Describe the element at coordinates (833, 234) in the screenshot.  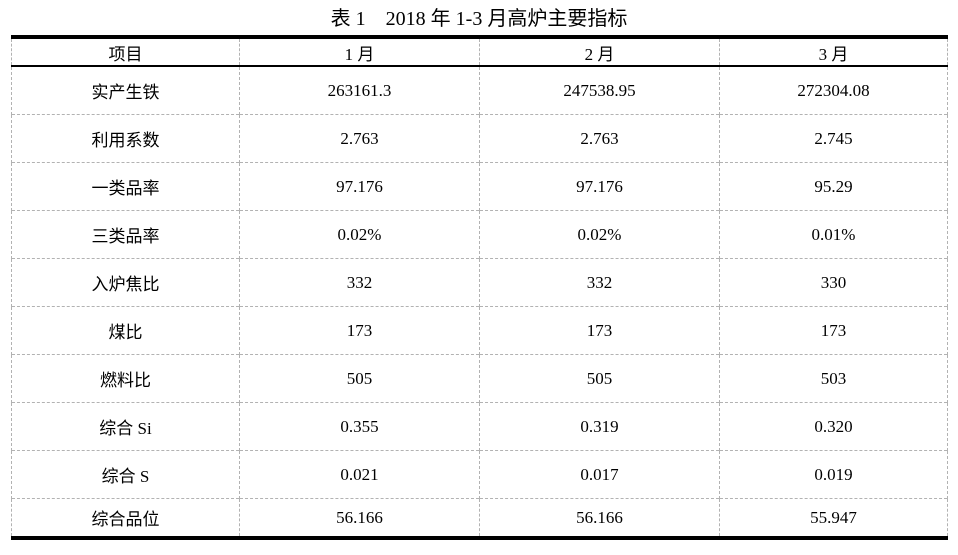
I see `value-cell: 0.01%` at that location.